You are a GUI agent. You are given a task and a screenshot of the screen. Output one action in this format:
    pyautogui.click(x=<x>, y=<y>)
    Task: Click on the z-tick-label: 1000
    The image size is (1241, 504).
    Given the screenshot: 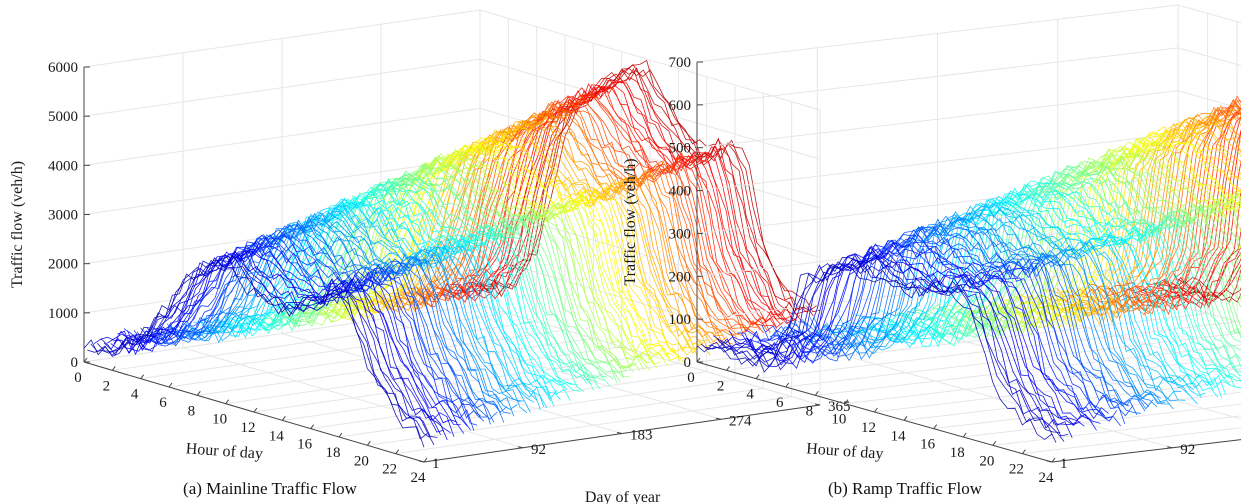 What is the action you would take?
    pyautogui.click(x=63, y=314)
    